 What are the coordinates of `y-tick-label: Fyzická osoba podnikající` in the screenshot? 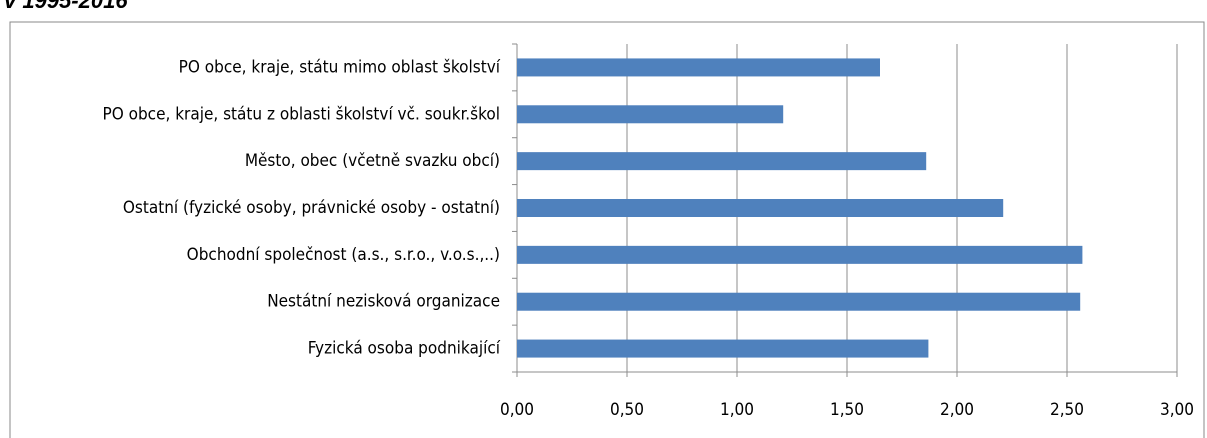 It's located at (404, 349).